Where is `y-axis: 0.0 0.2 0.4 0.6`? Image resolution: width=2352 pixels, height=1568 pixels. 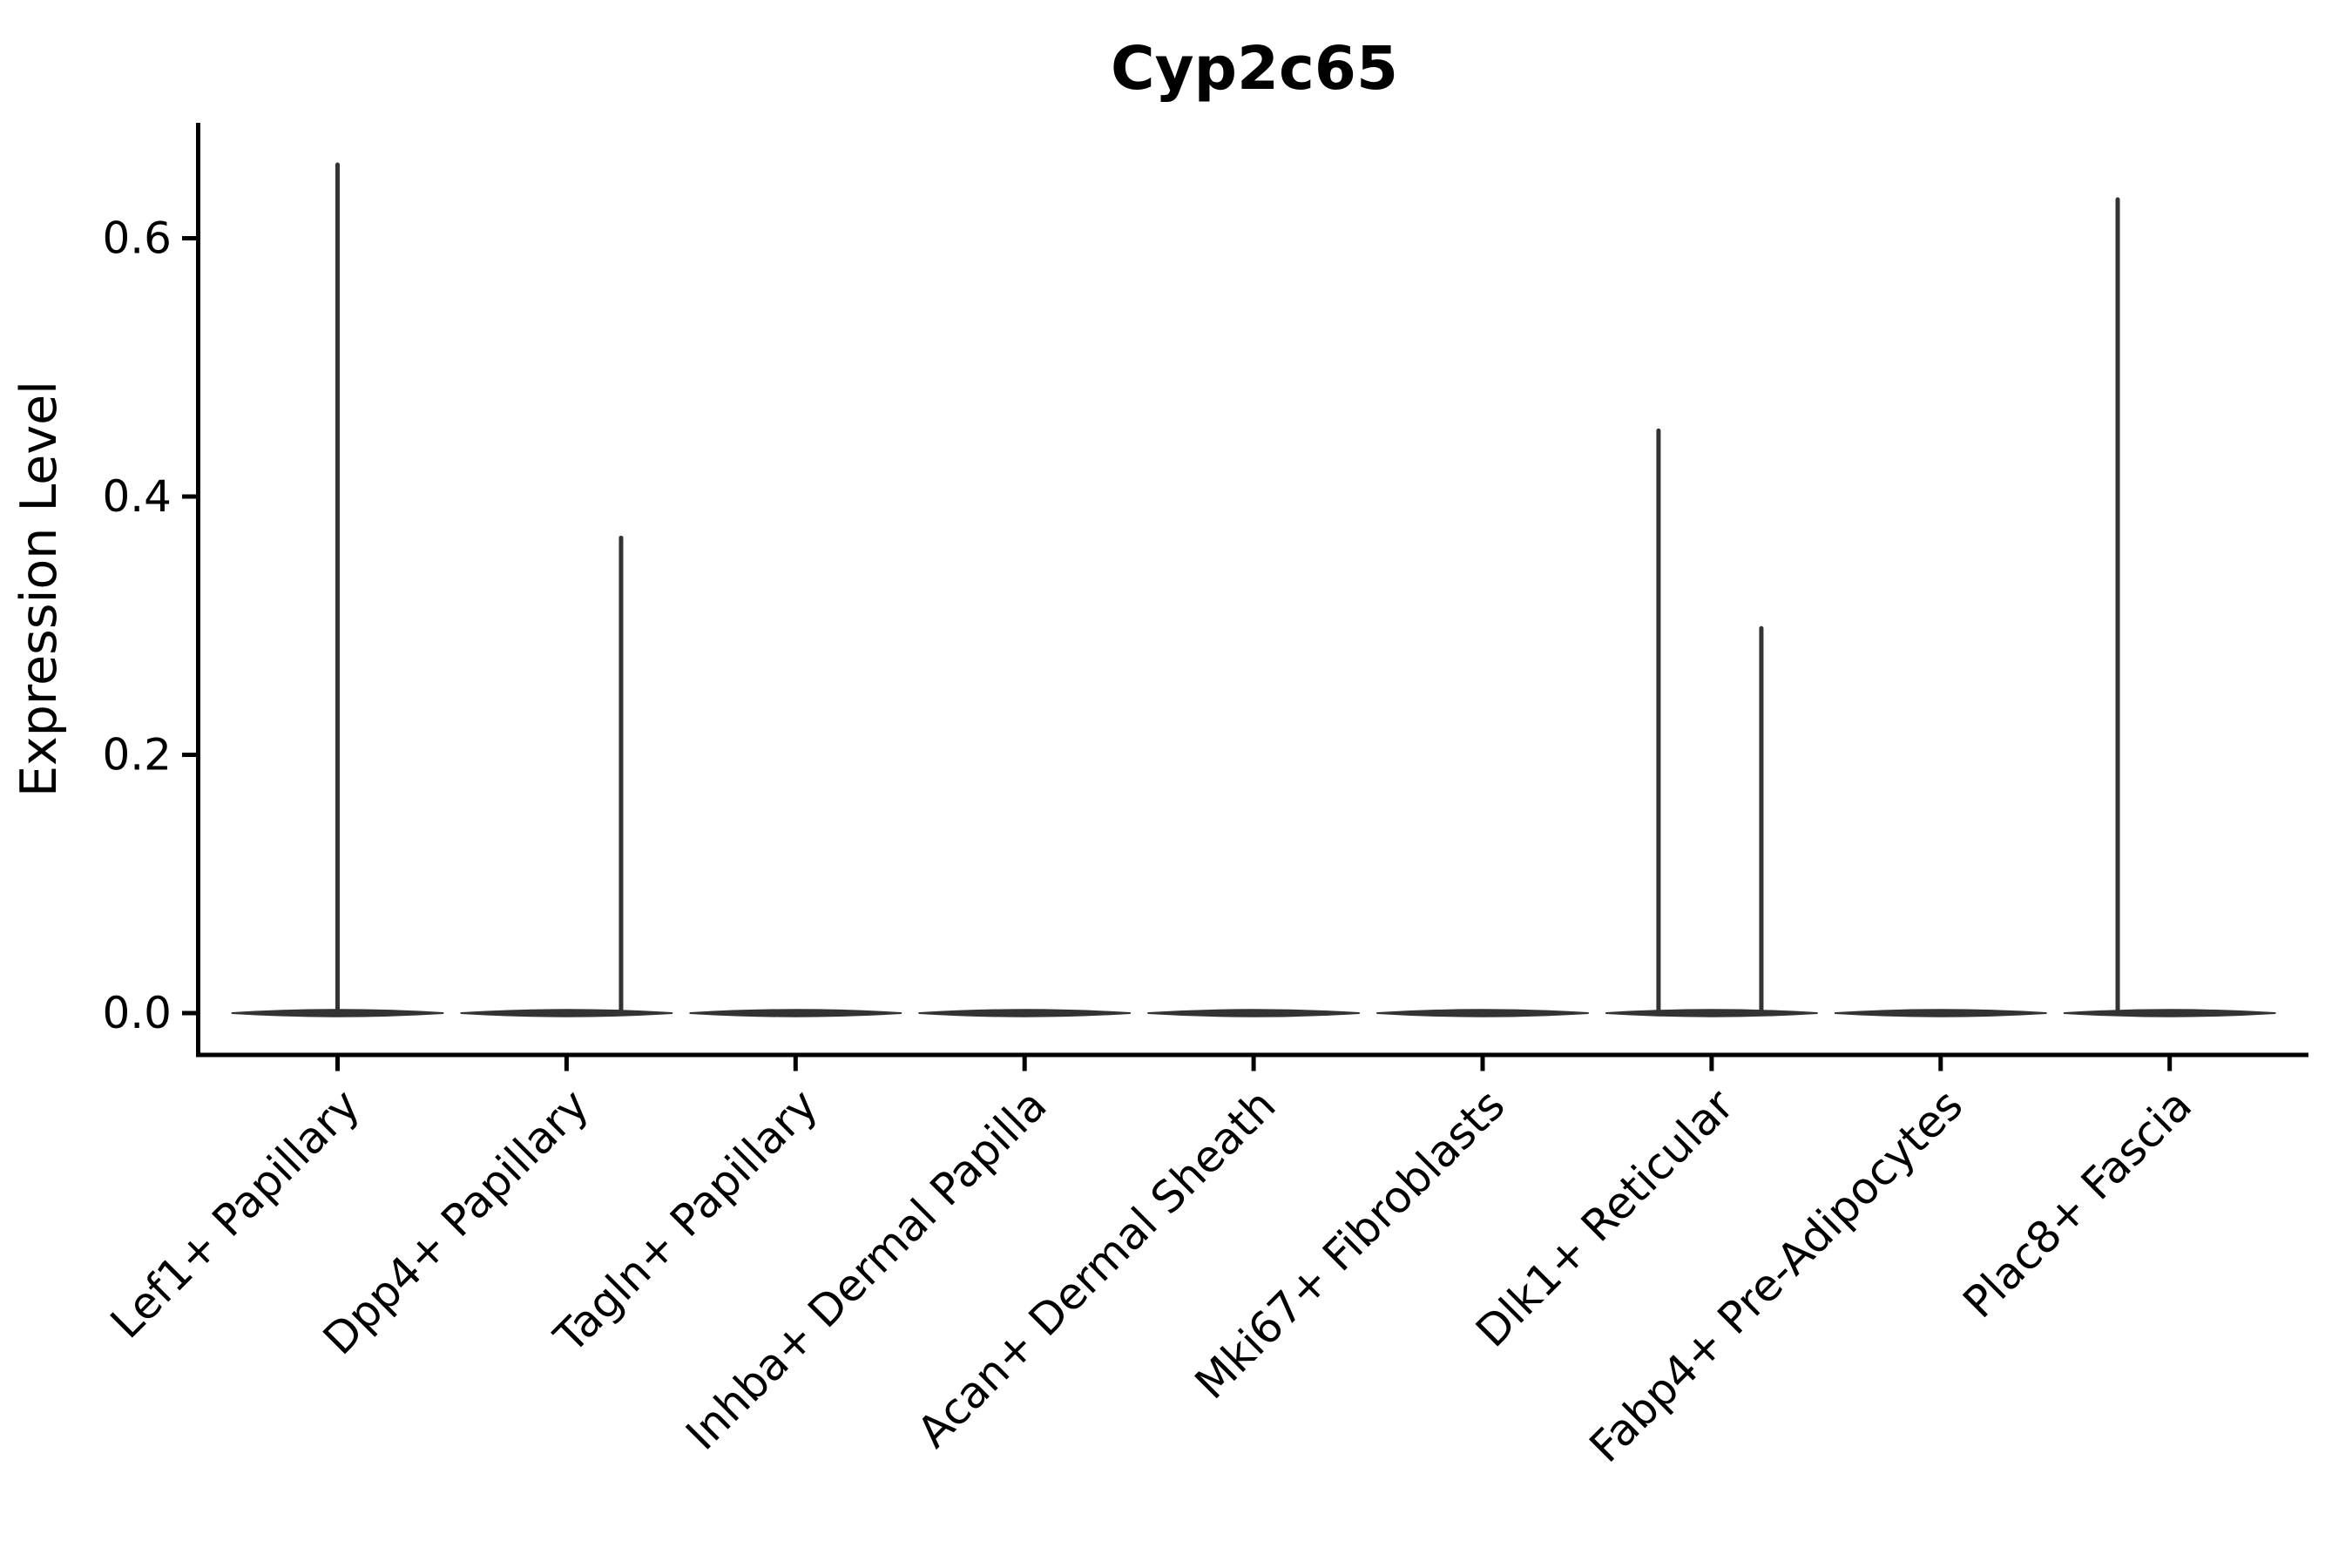 y-axis: 0.0 0.2 0.4 0.6 is located at coordinates (151, 590).